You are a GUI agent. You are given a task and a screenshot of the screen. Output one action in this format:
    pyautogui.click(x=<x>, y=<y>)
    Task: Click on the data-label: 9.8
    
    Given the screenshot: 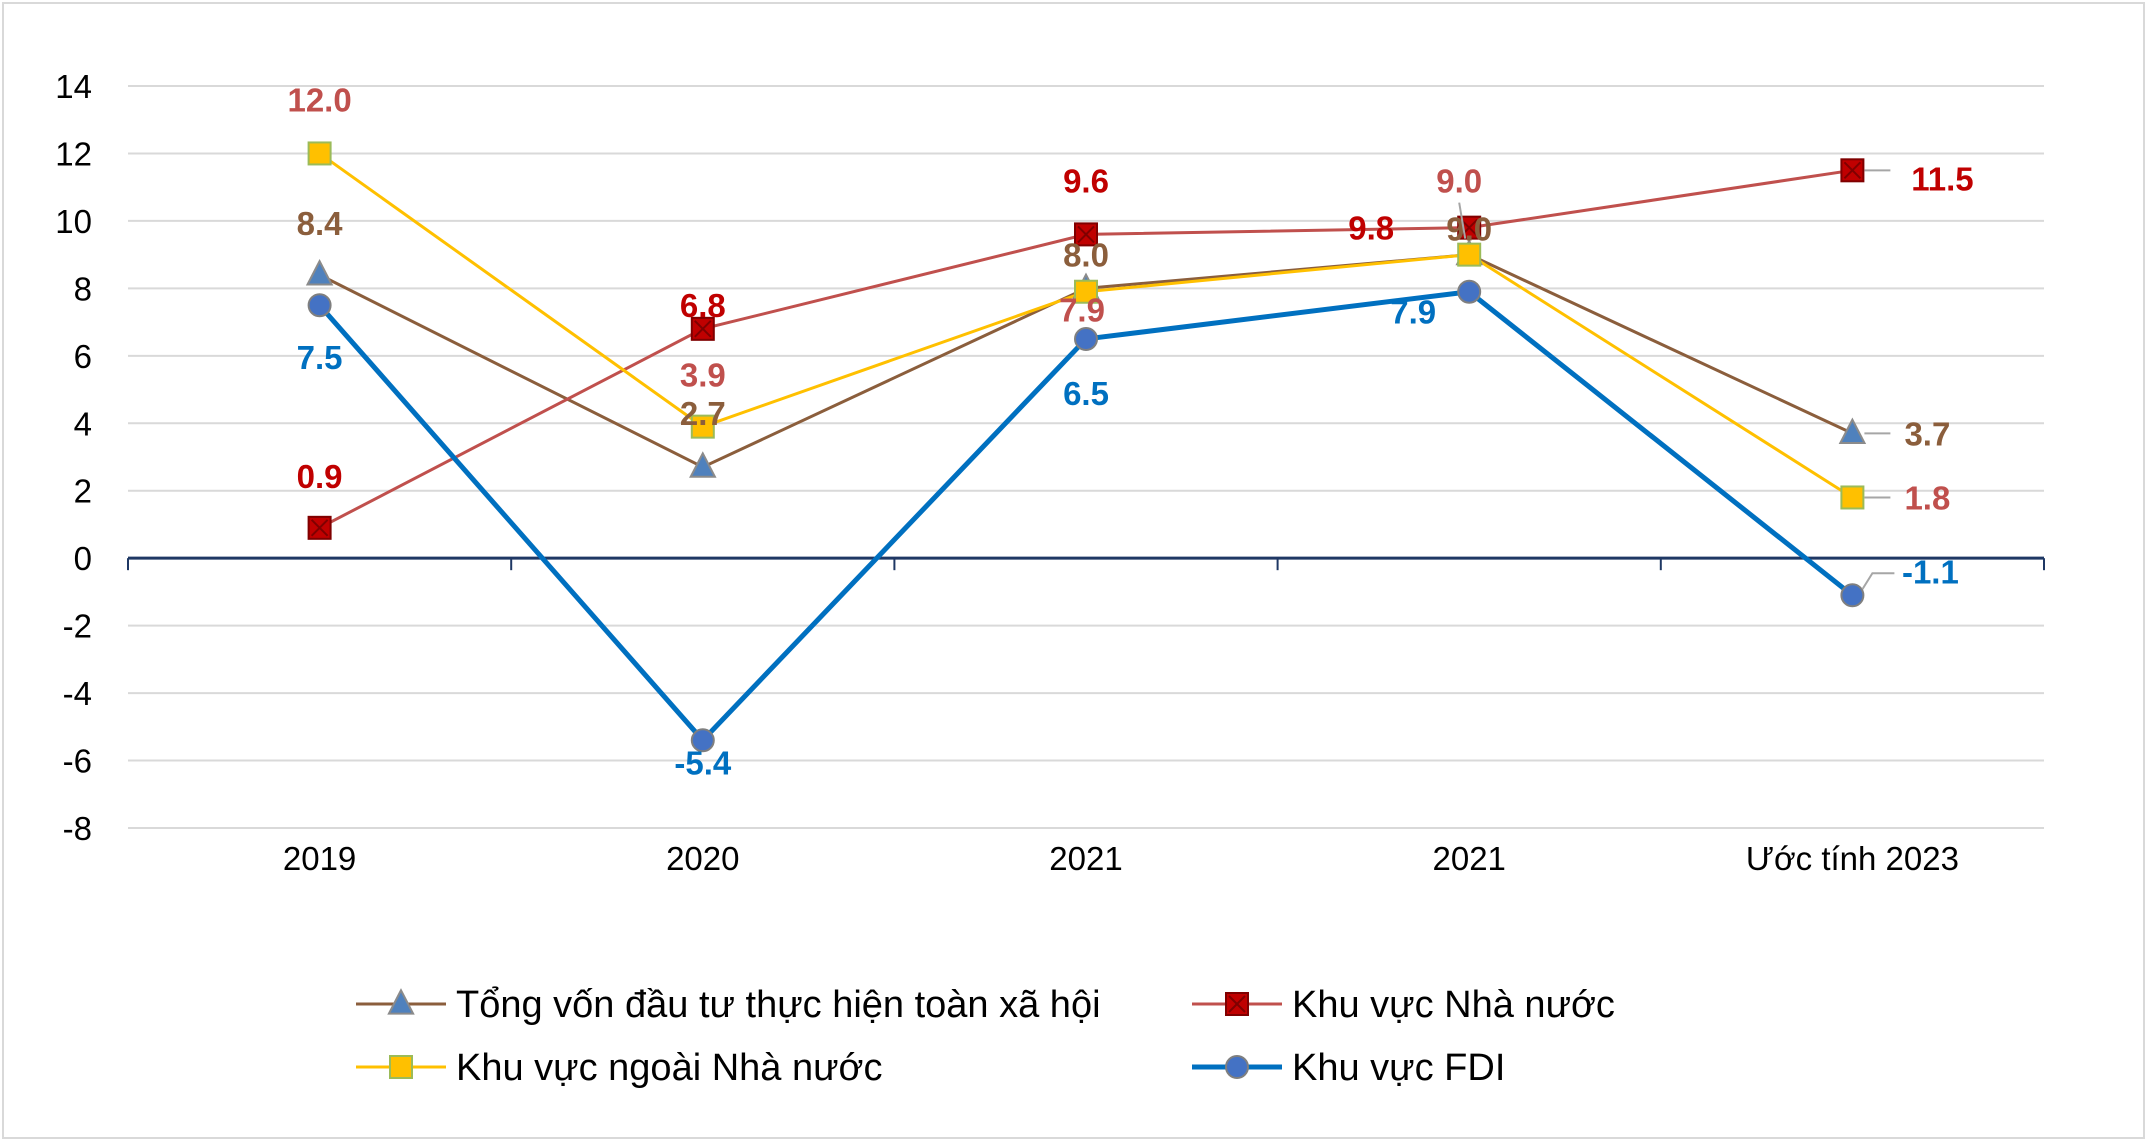 What is the action you would take?
    pyautogui.click(x=1371, y=228)
    